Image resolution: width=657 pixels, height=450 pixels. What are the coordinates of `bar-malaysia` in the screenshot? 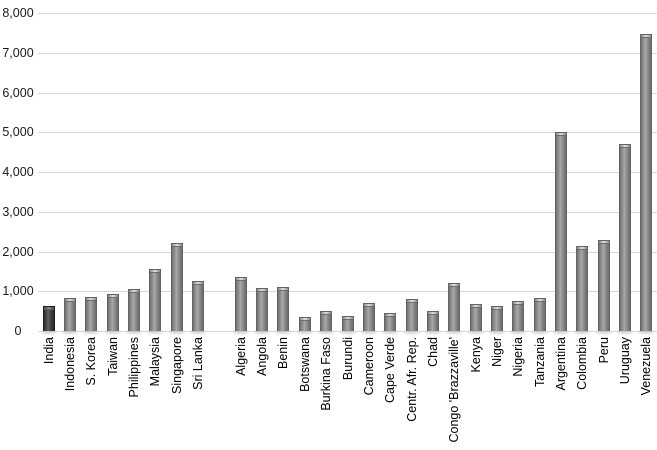 It's located at (155, 300).